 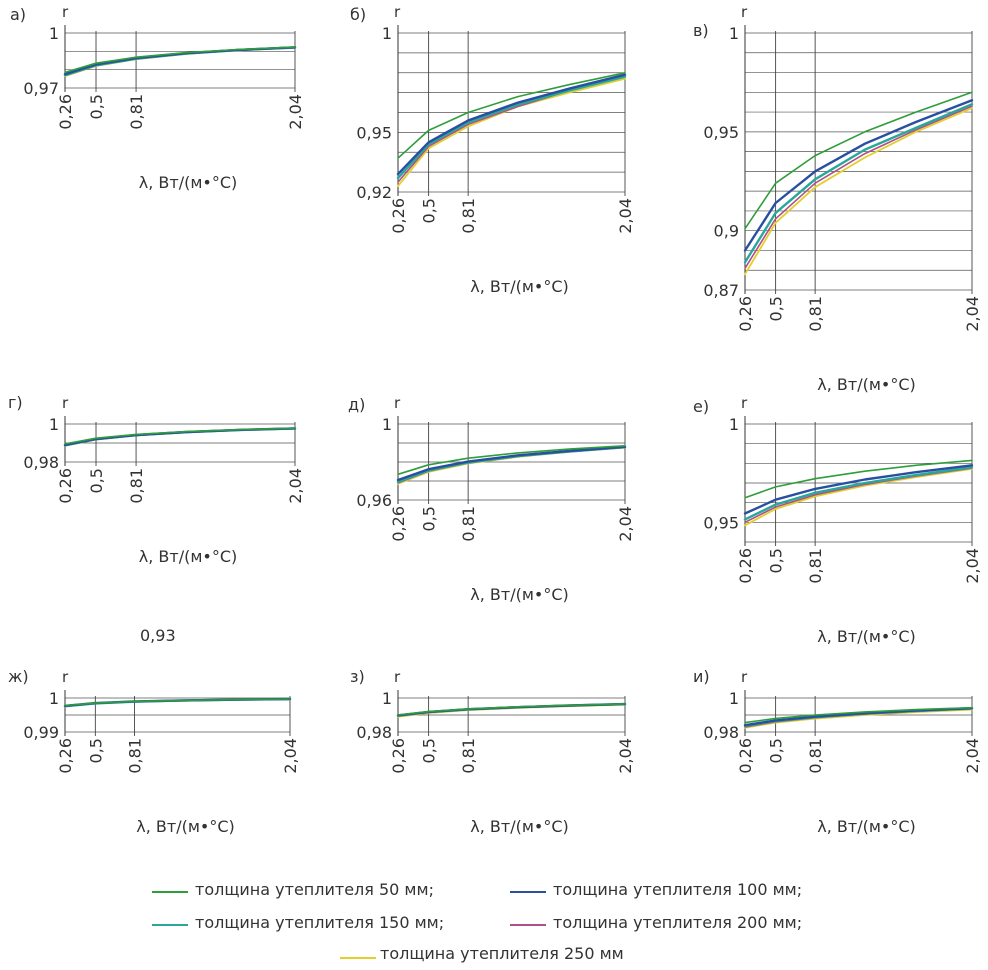 I want to click on y-label-i: r, so click(x=744, y=677).